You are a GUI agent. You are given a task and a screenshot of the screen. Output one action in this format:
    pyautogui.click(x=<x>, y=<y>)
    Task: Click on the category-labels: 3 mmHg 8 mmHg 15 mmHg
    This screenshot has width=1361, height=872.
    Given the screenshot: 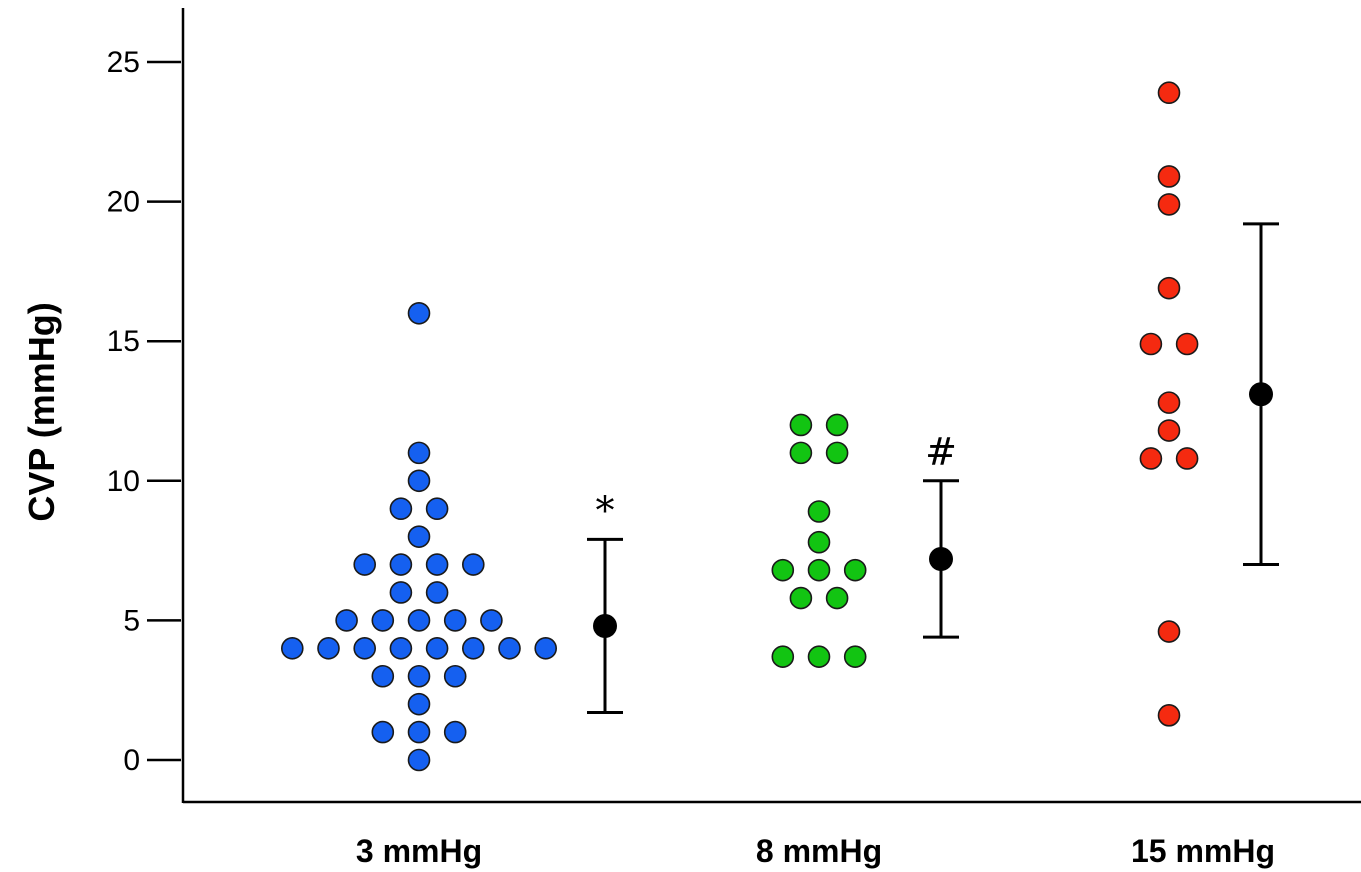 What is the action you would take?
    pyautogui.click(x=815, y=851)
    